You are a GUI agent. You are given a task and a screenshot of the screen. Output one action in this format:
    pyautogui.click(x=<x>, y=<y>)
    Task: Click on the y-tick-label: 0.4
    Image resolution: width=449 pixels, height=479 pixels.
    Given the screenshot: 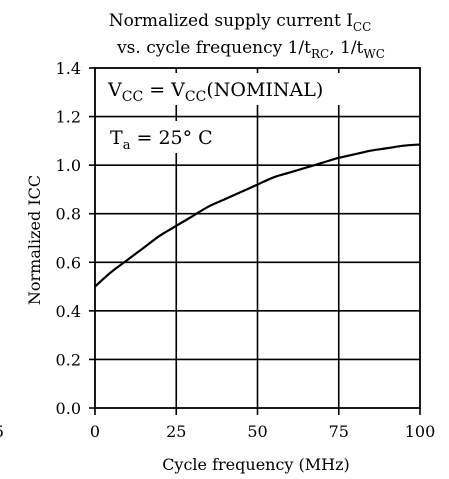 What is the action you would take?
    pyautogui.click(x=68, y=311)
    